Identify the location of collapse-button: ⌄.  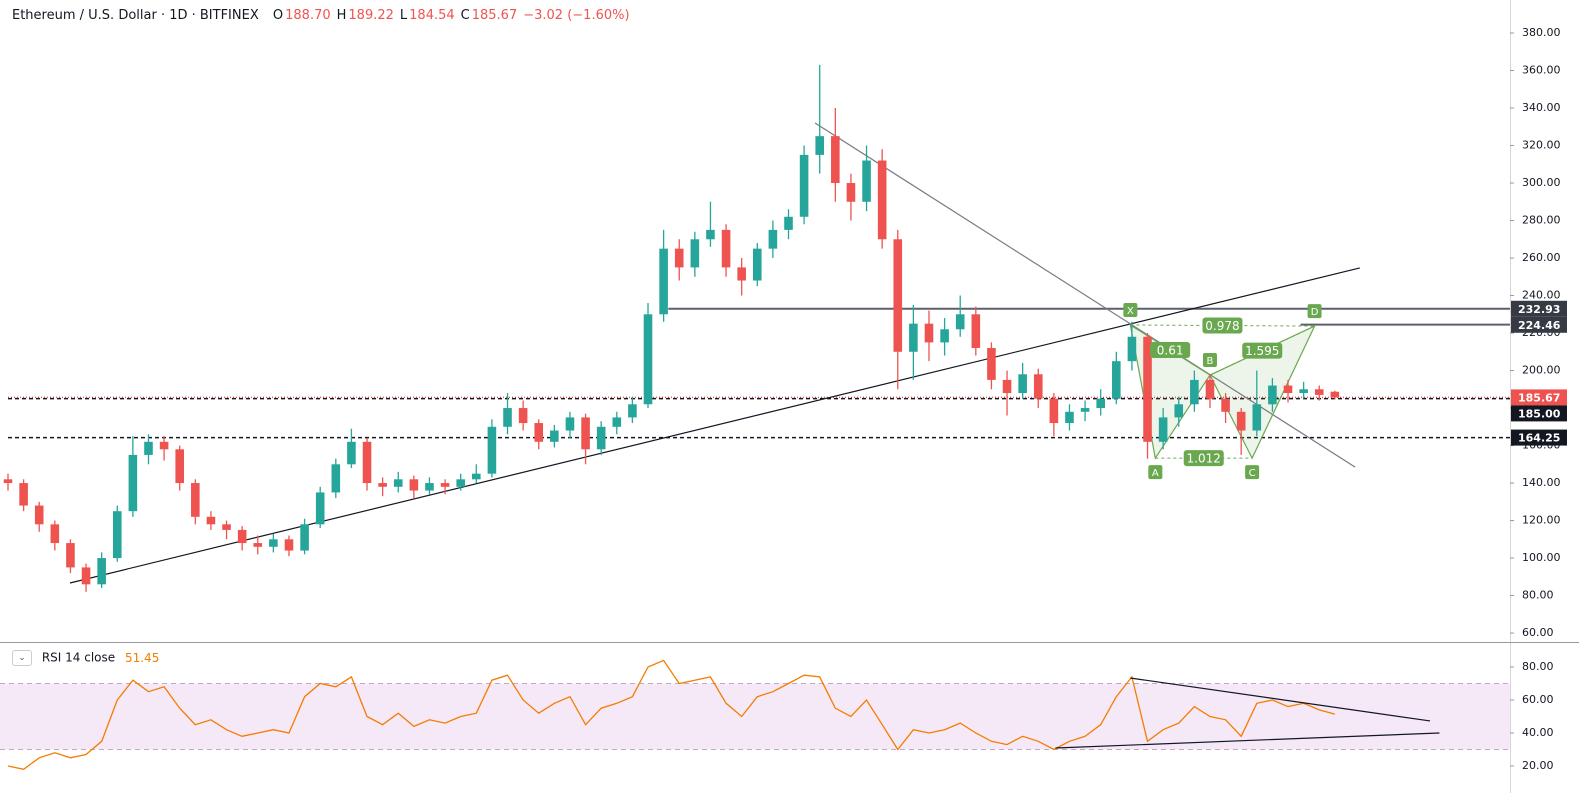
(22, 658).